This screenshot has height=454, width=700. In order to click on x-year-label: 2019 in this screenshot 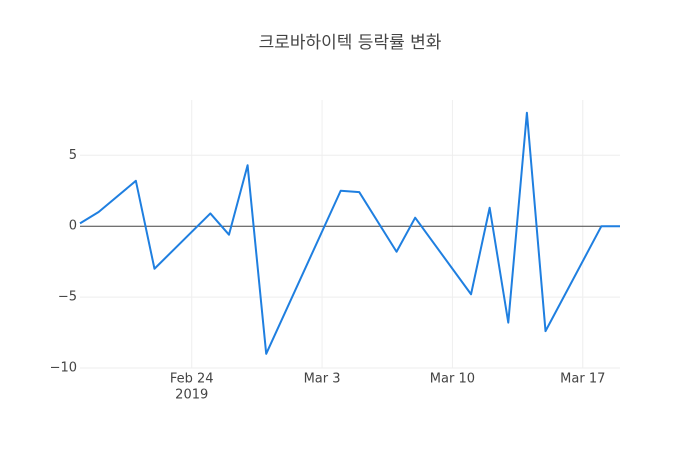, I will do `click(191, 395)`.